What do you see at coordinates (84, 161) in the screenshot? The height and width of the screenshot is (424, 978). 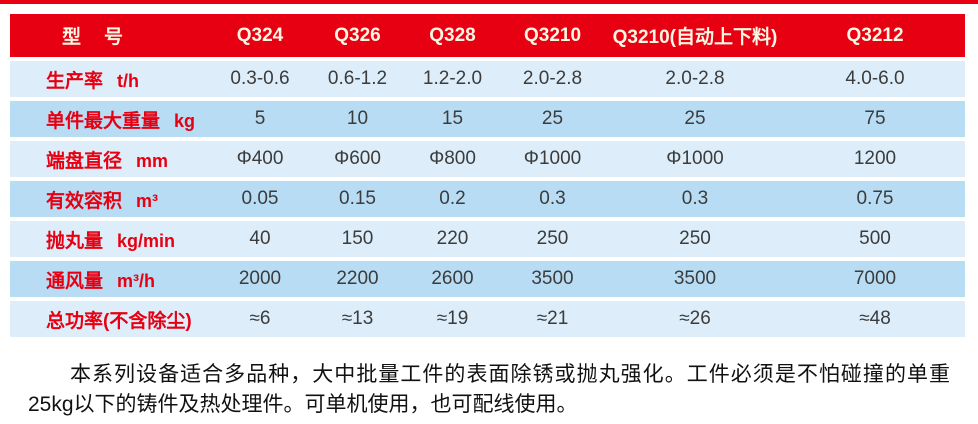 I see `row-label: 端盘直径` at bounding box center [84, 161].